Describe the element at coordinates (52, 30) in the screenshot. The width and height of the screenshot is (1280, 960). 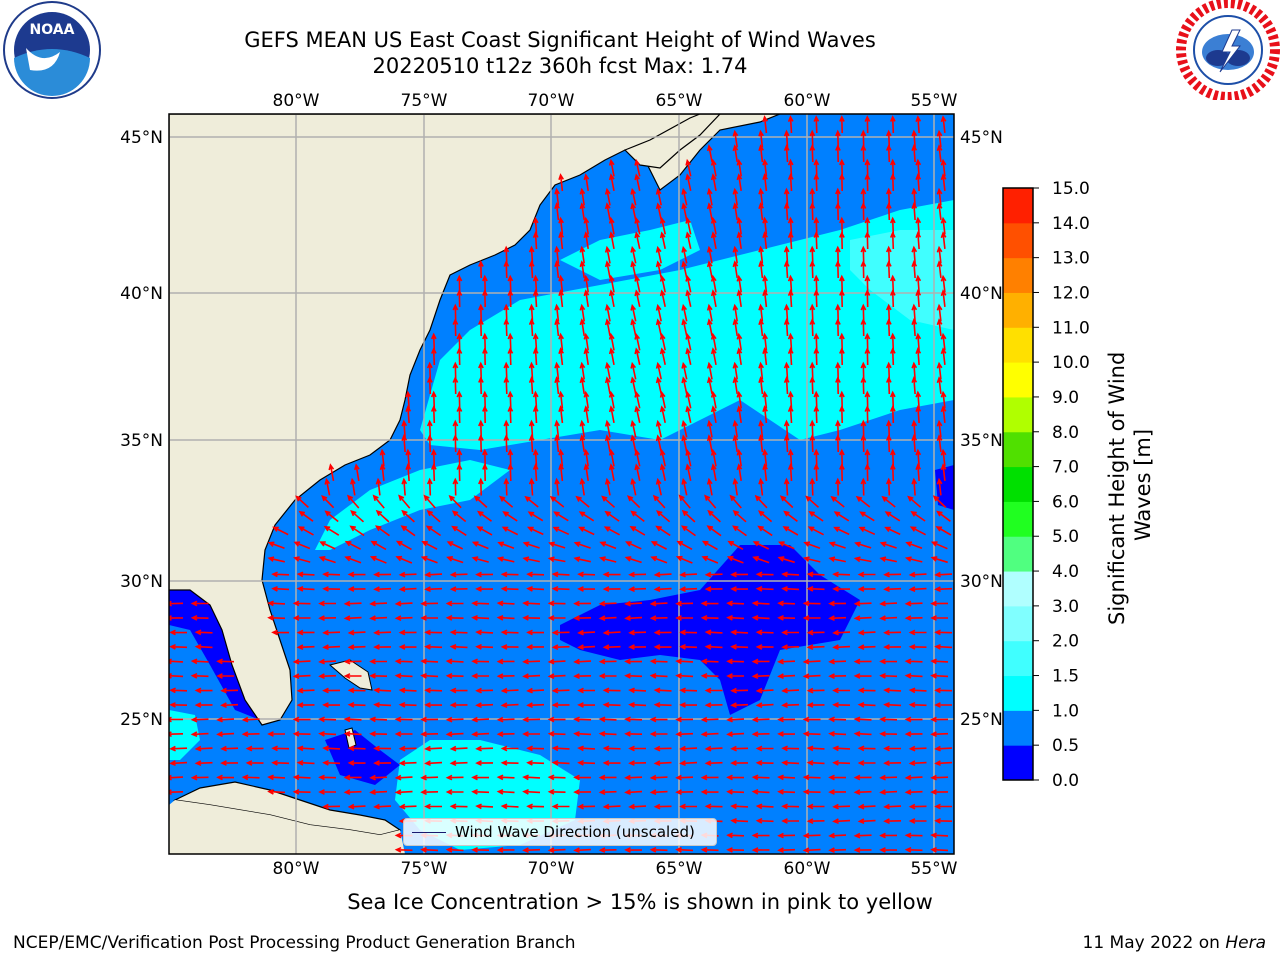
I see `noaa-logo-text: NOAA` at that location.